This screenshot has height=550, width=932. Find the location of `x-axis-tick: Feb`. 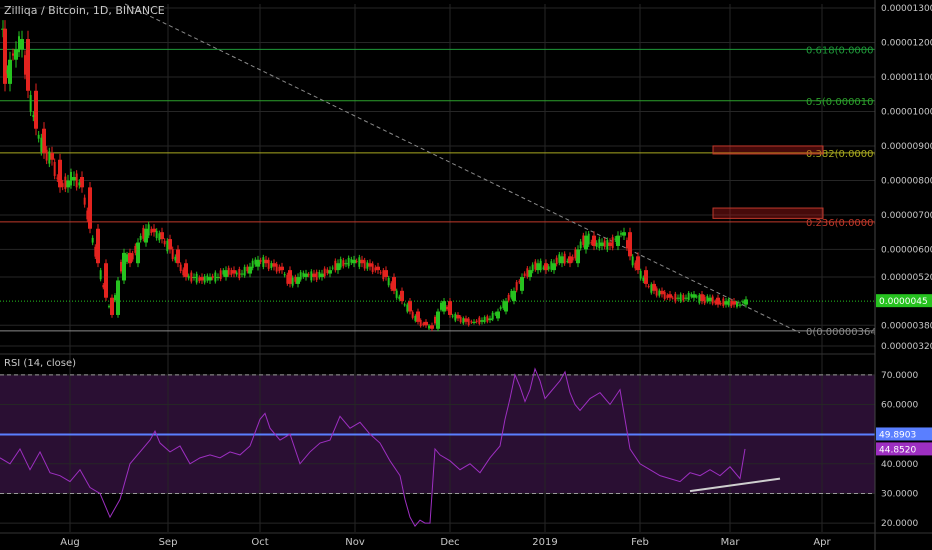

x-axis-tick: Feb is located at coordinates (640, 542).